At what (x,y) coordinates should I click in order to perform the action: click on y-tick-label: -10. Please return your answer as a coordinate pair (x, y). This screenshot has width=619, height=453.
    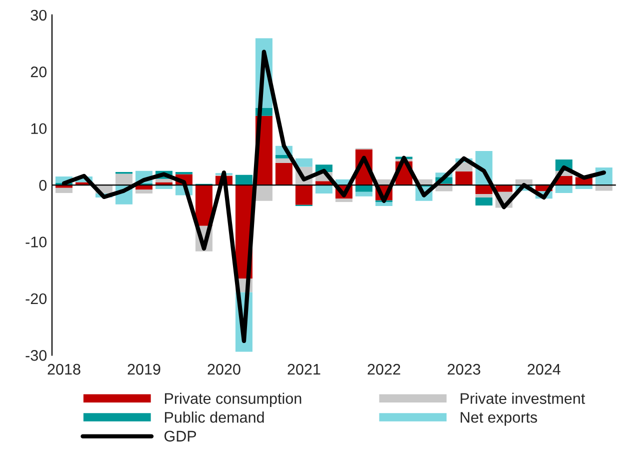
    Looking at the image, I should click on (36, 242).